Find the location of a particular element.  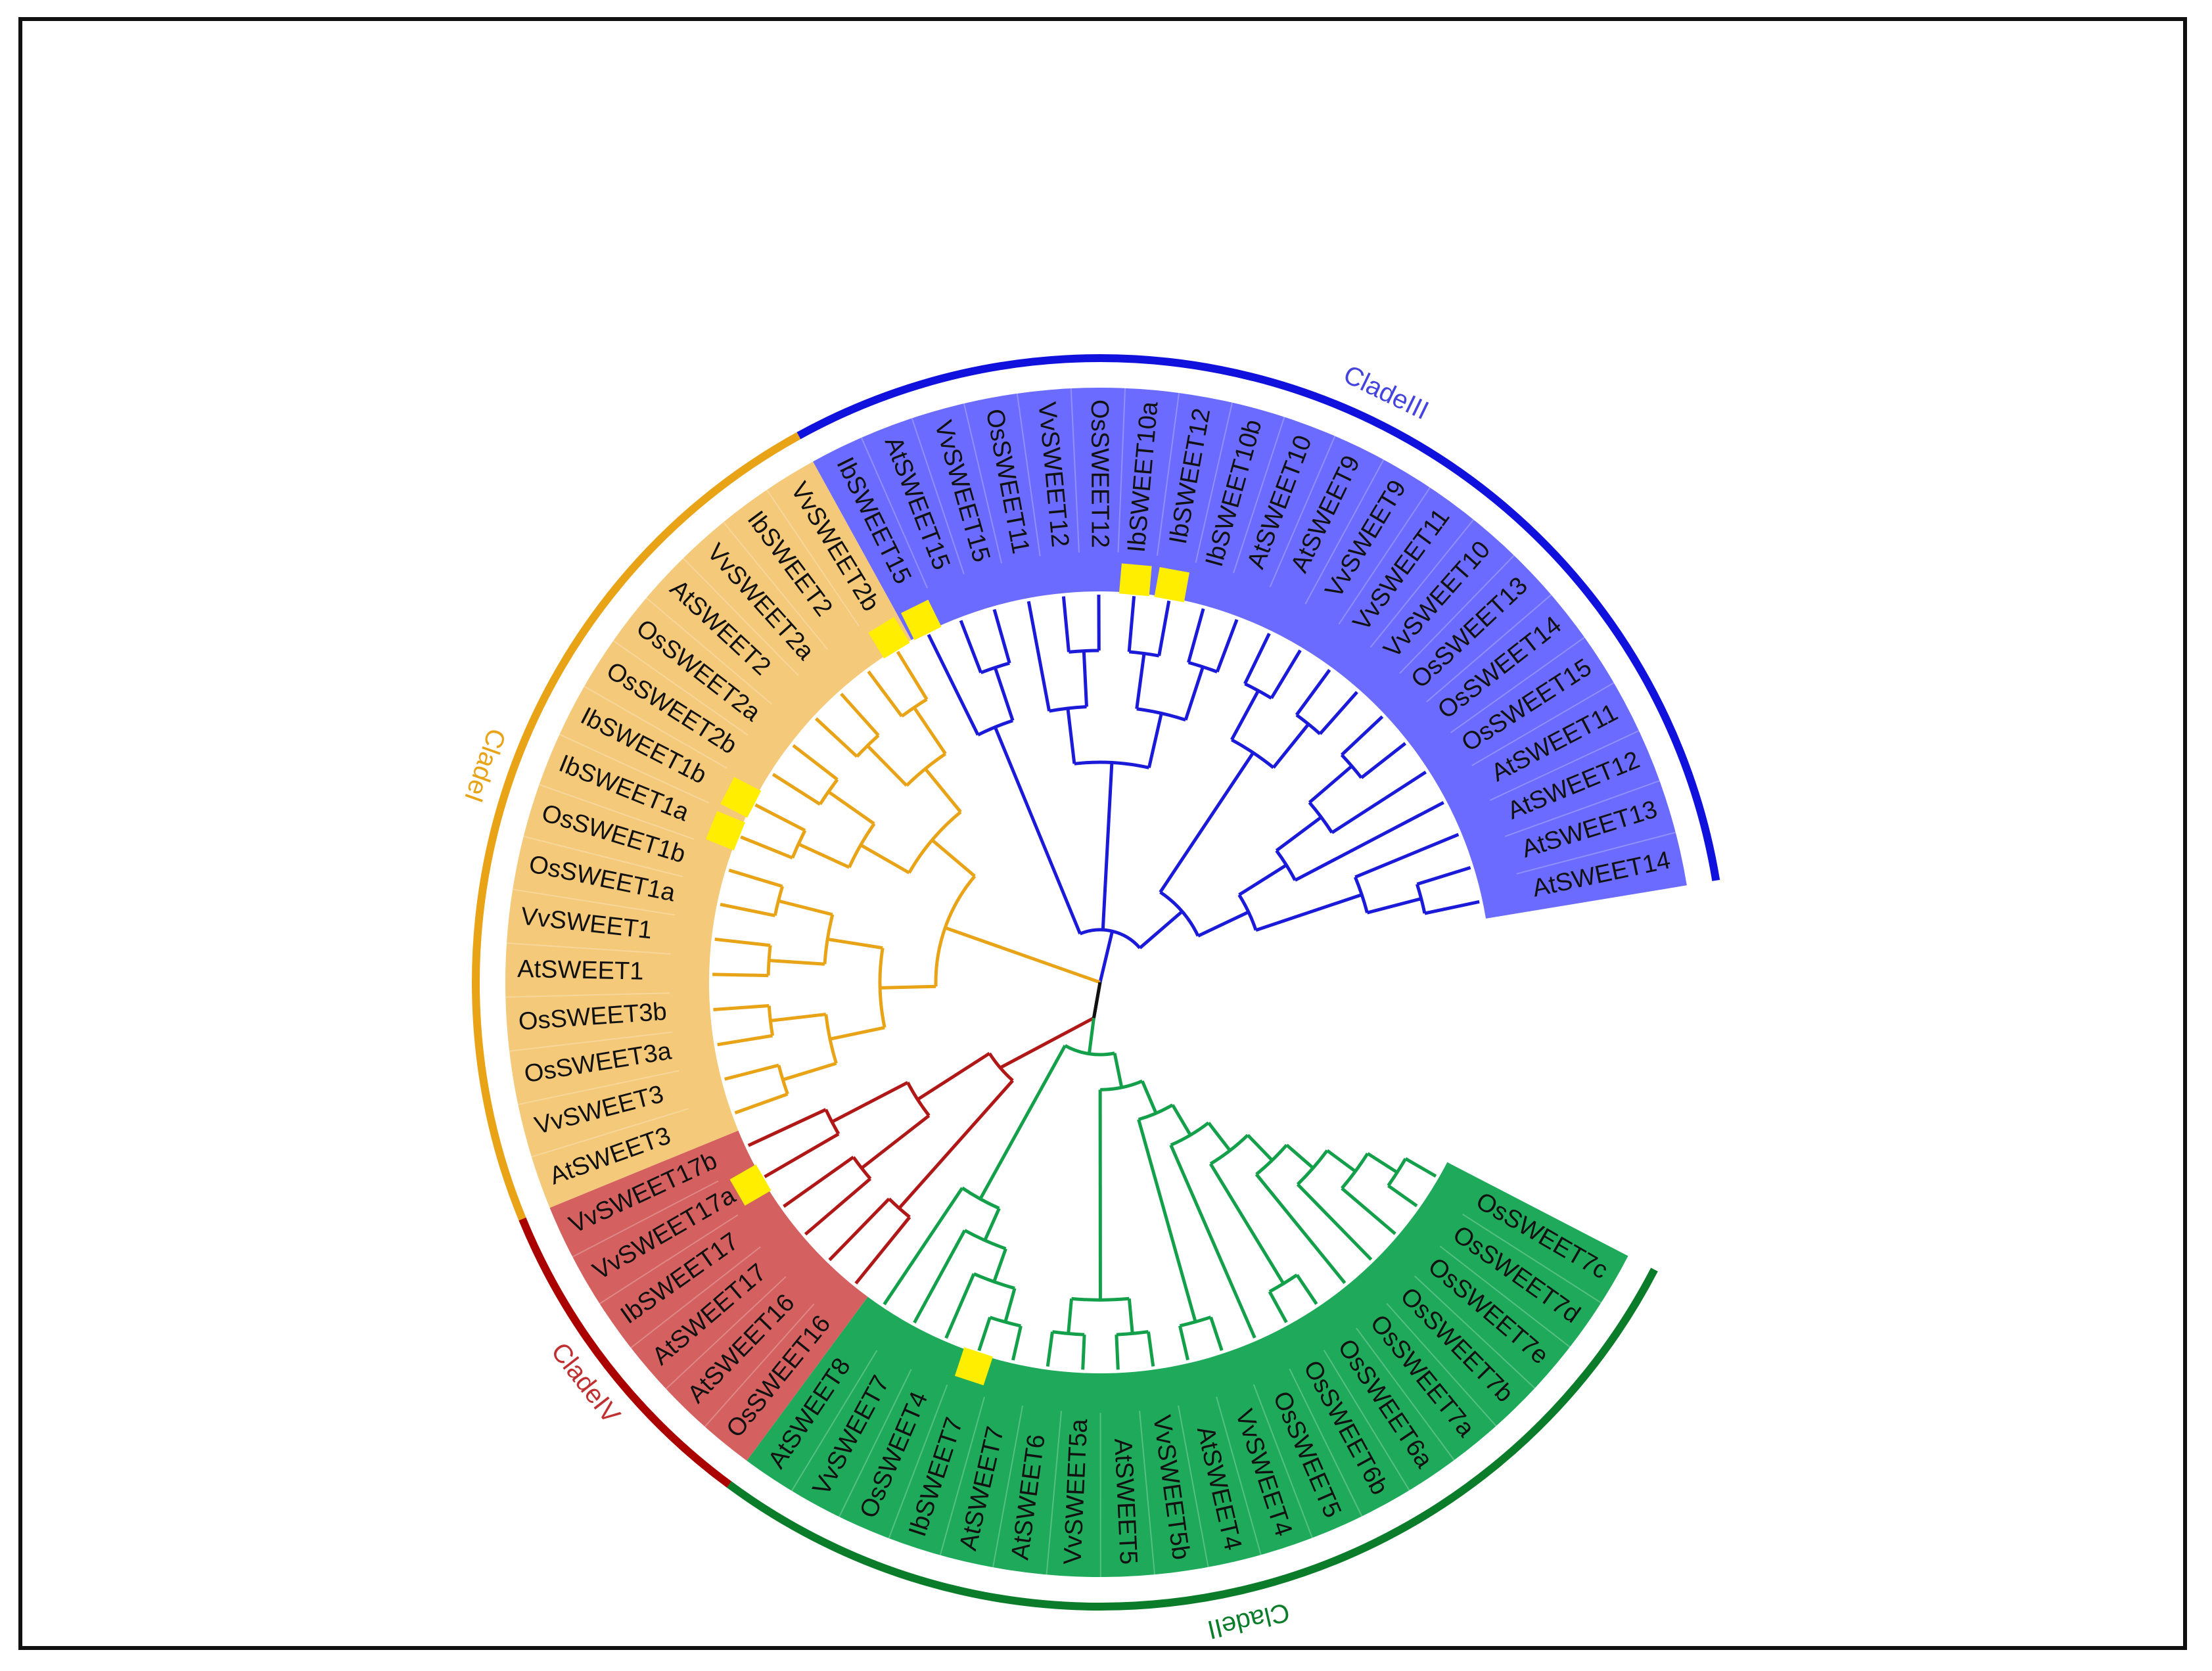

sweetpotato-markers is located at coordinates (947, 974).